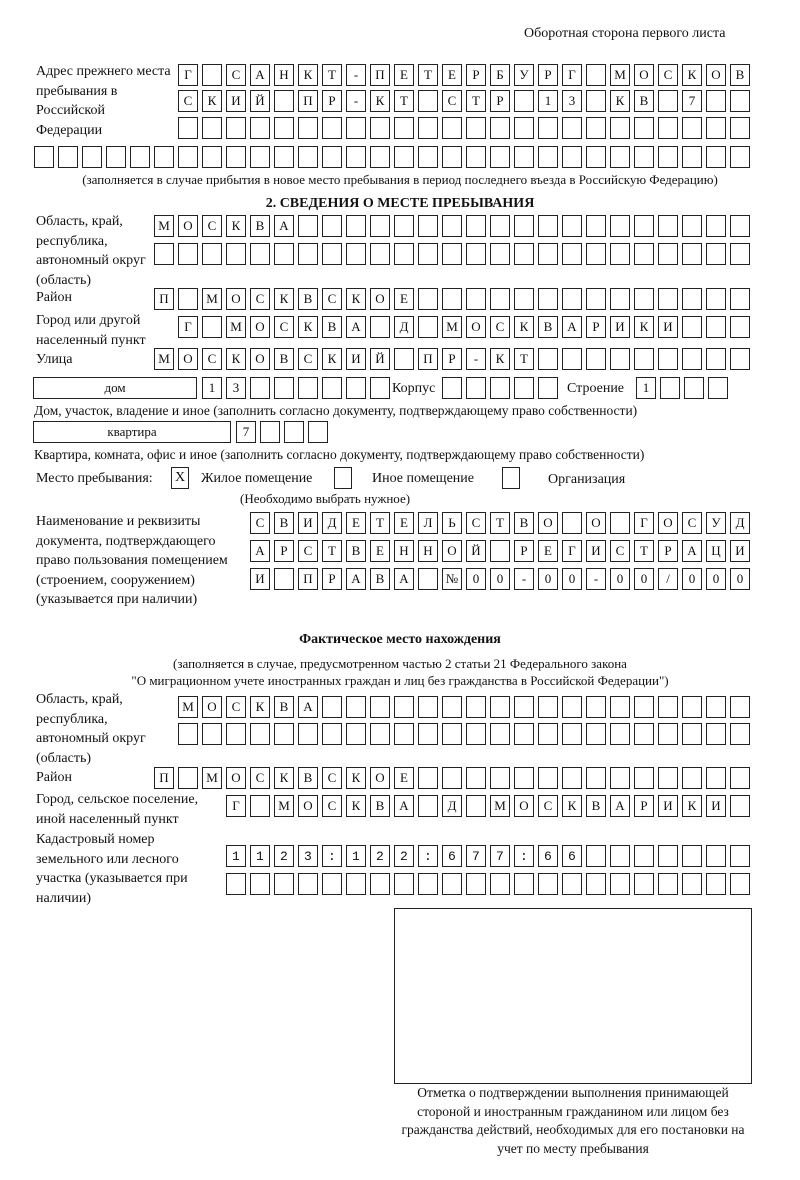 This screenshot has height=1180, width=800. I want to click on char-cell: Н, so click(428, 551).